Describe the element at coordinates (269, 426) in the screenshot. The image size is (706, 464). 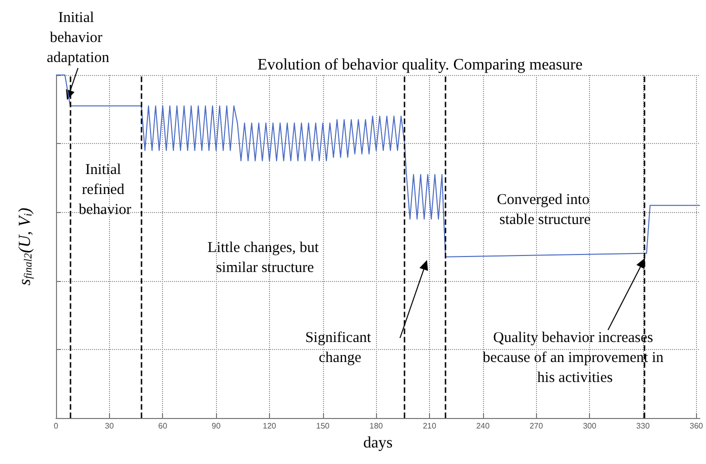
I see `x-tick-label: 120` at that location.